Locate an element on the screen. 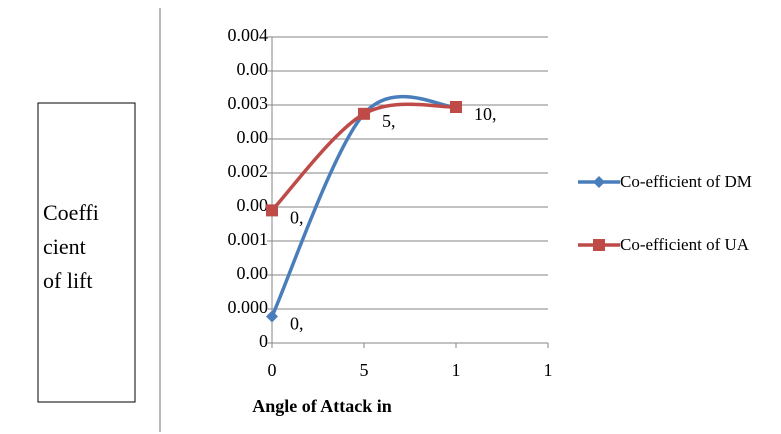  data-label: 10, is located at coordinates (485, 114).